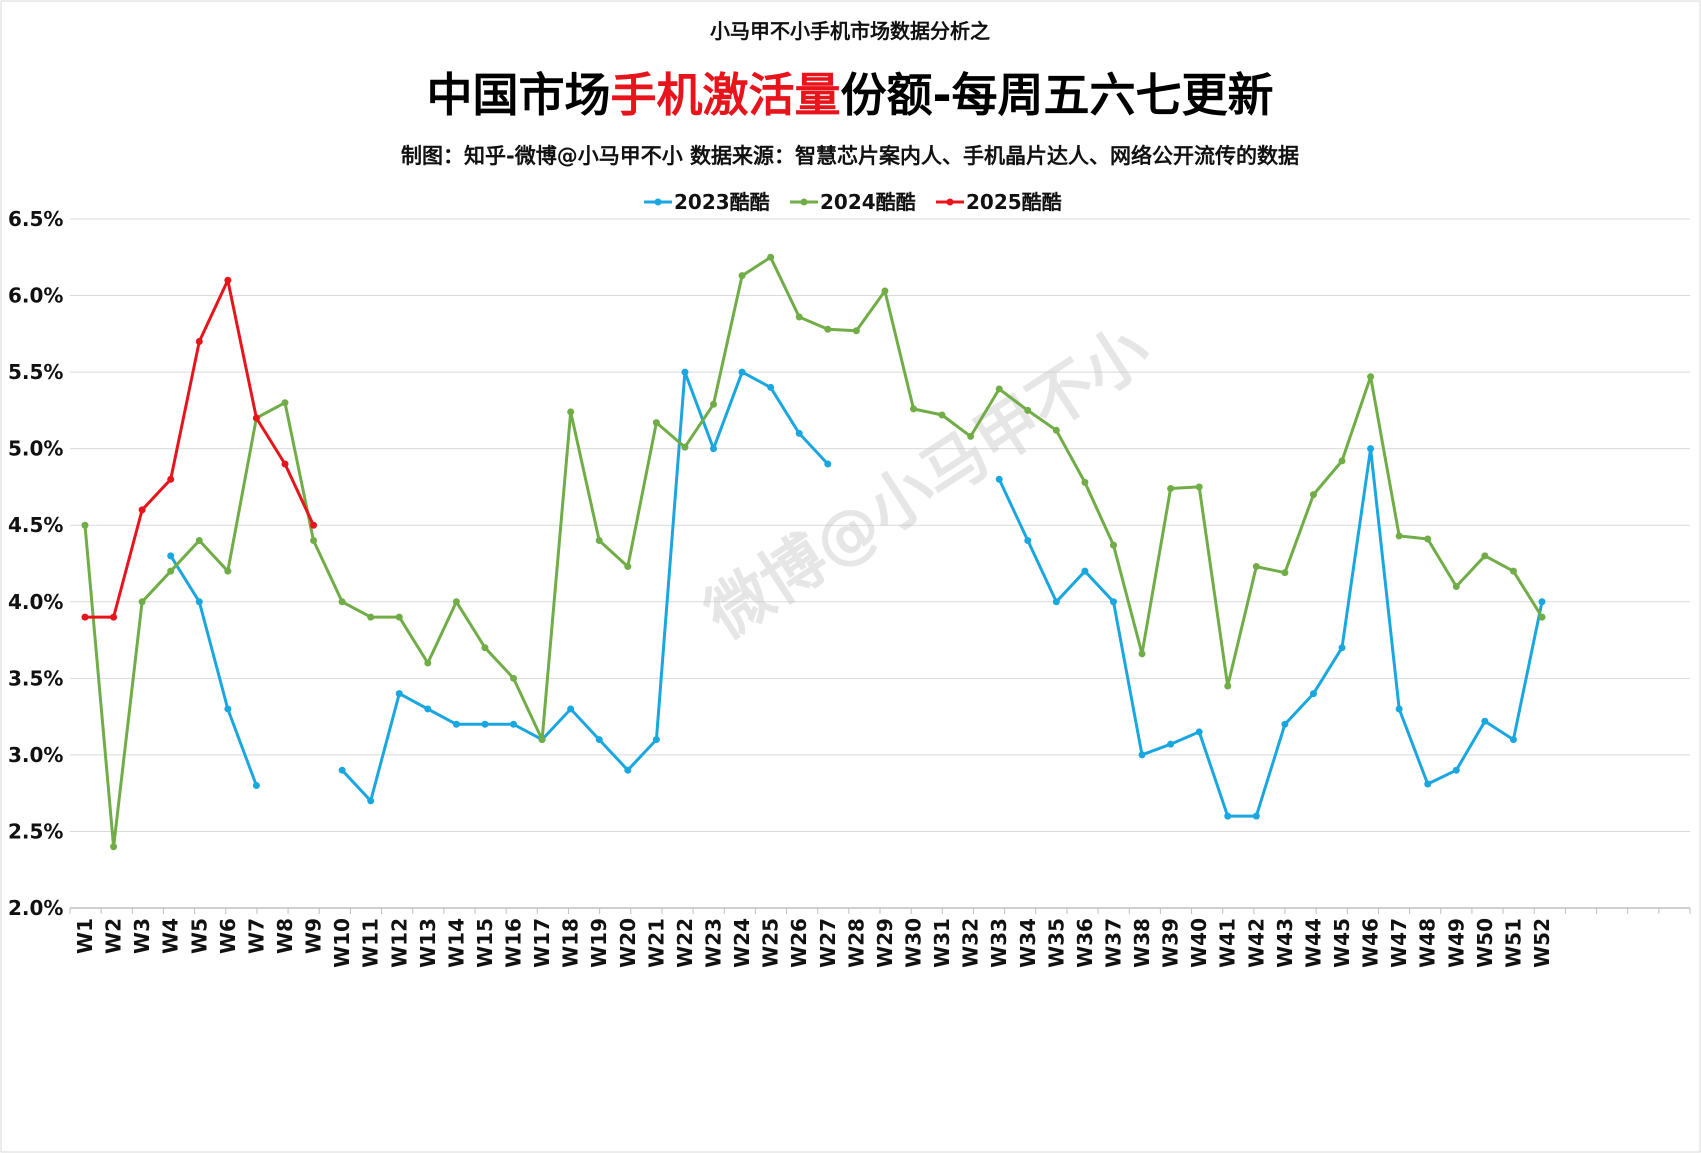  What do you see at coordinates (1028, 943) in the screenshot?
I see `x-tick-label: W34` at bounding box center [1028, 943].